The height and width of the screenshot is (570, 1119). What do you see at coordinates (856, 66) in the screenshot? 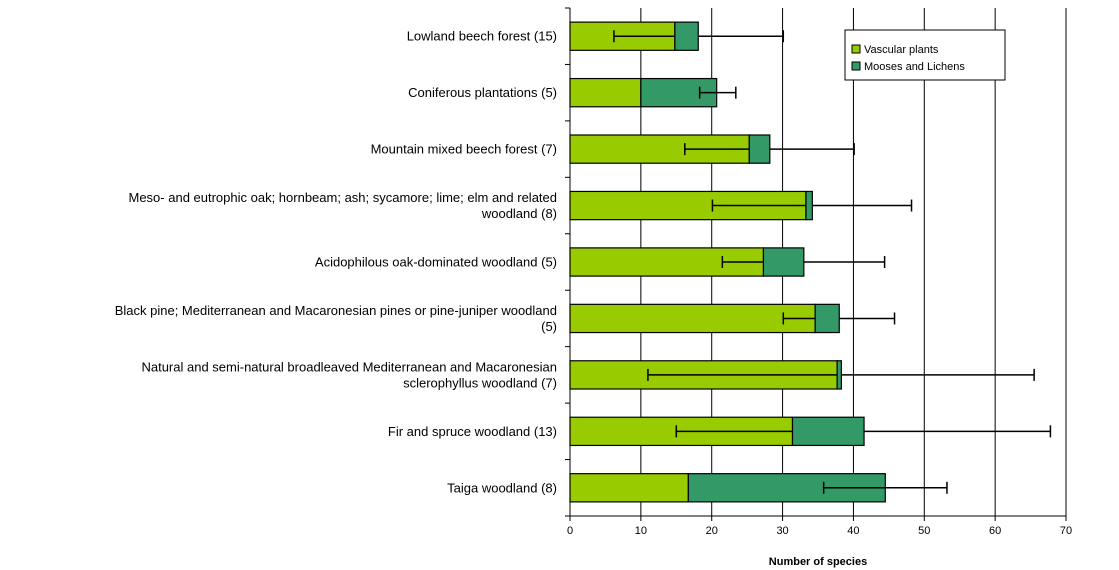
I see `legend-swatch-mosses` at bounding box center [856, 66].